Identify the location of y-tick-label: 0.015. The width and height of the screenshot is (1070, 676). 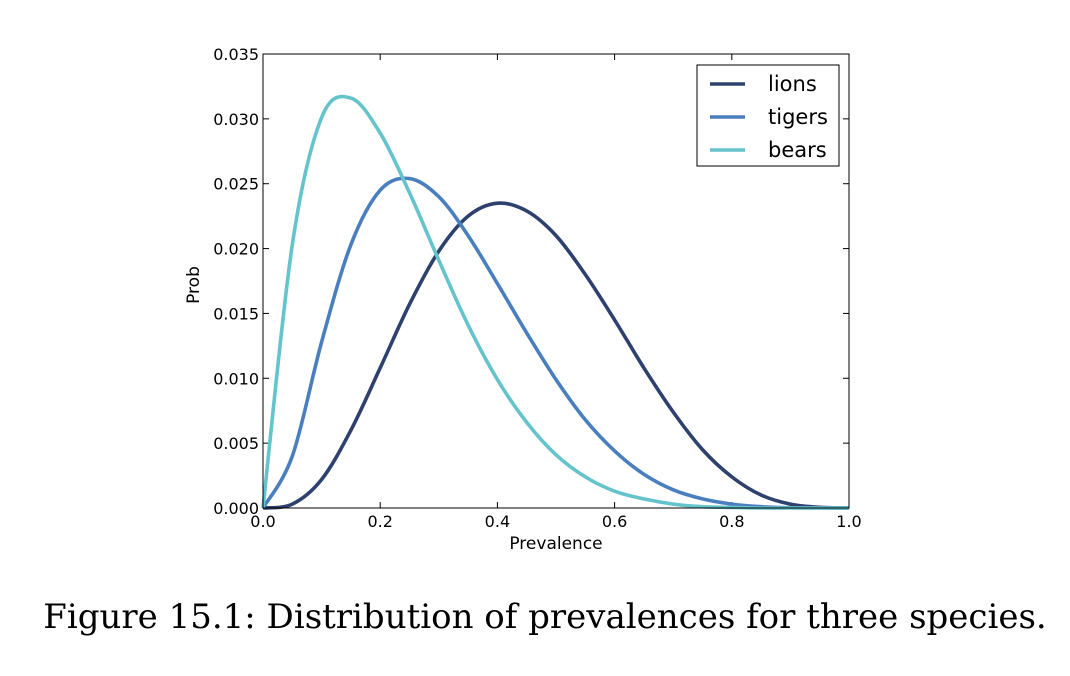
(236, 313).